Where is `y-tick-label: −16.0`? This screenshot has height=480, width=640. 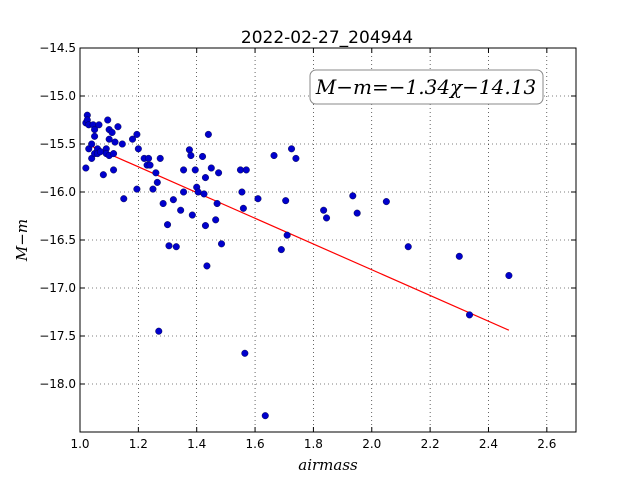 y-tick-label: −16.0 is located at coordinates (57, 192).